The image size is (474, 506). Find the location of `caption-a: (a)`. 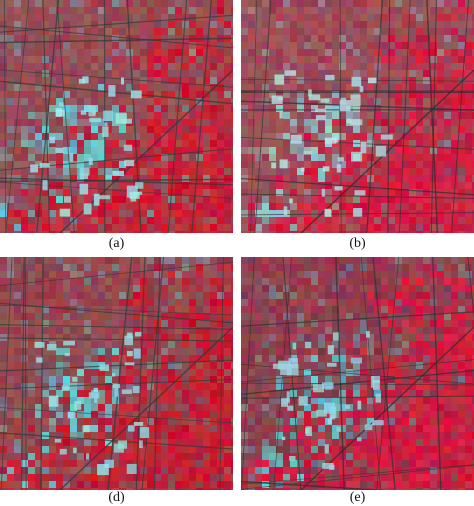

caption-a: (a) is located at coordinates (116, 243).